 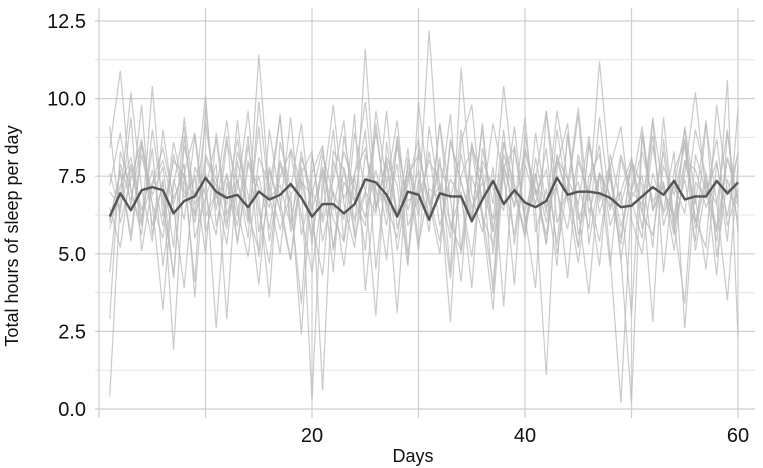 I want to click on y-tick-label: 12.5, so click(x=66, y=22).